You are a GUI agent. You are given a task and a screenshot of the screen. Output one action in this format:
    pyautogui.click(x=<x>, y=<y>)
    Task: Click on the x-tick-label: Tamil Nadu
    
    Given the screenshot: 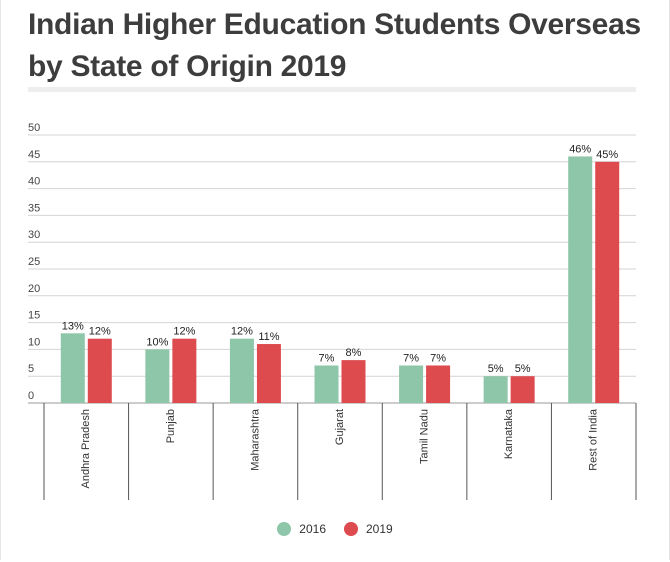 What is the action you would take?
    pyautogui.click(x=424, y=436)
    